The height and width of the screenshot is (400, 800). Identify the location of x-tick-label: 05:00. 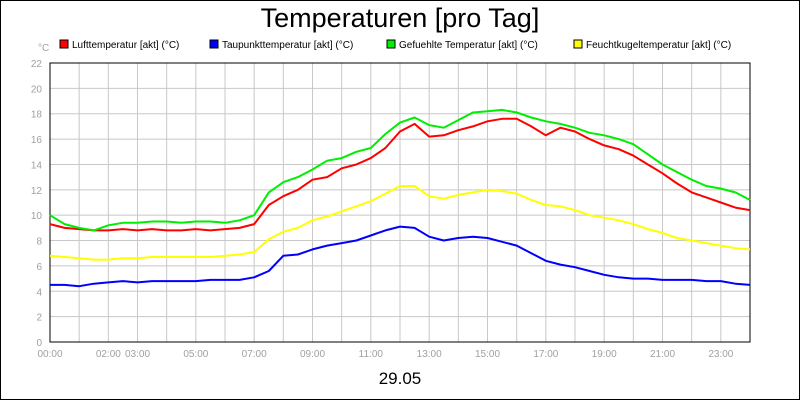
(195, 354).